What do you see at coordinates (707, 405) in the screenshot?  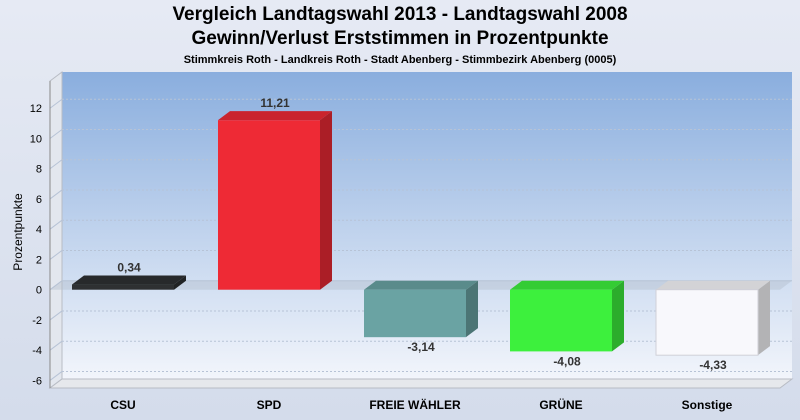 I see `x-tick-label: Sonstige` at bounding box center [707, 405].